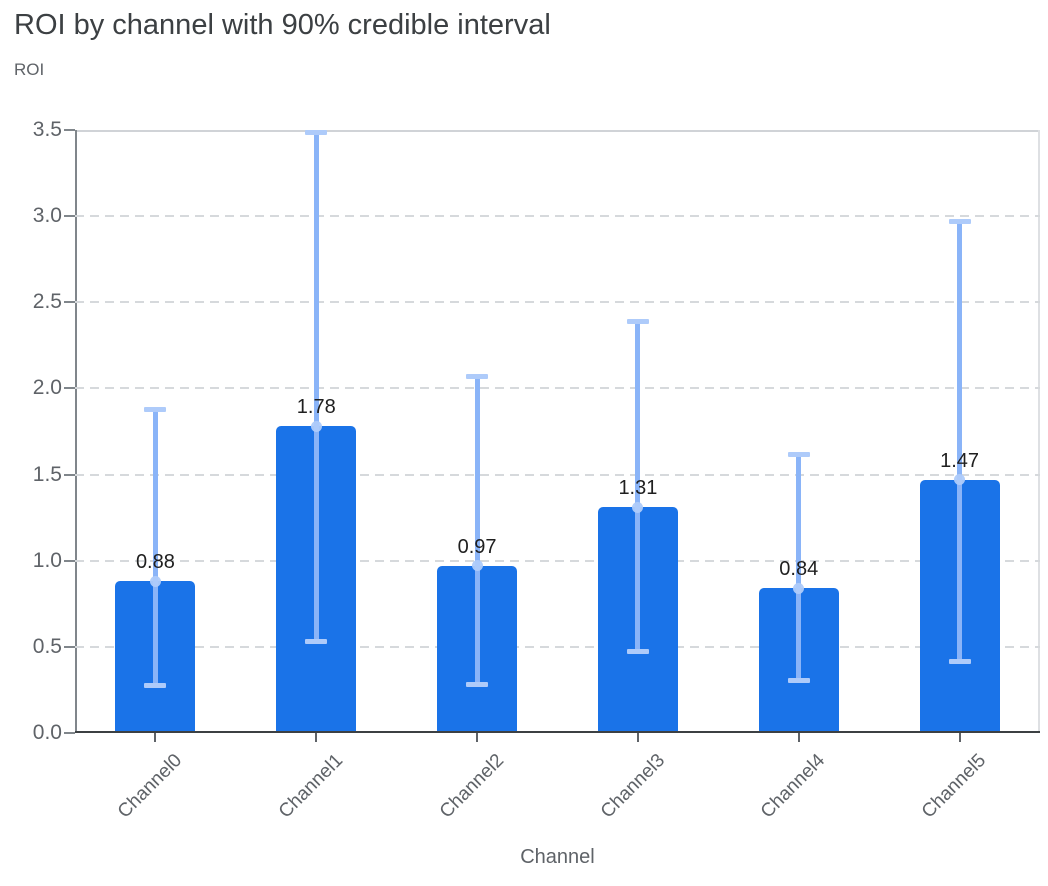  Describe the element at coordinates (47, 388) in the screenshot. I see `y-tick-label: 2.0` at that location.